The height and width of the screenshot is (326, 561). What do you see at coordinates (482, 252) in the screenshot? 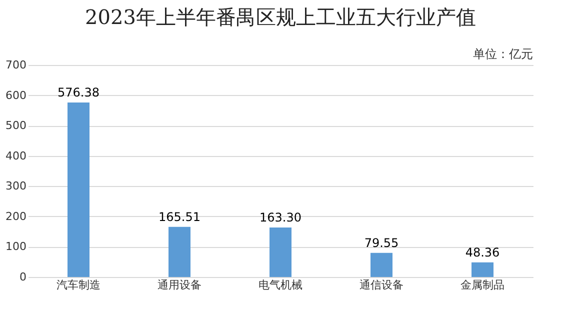
I see `data-label: 48.36` at bounding box center [482, 252].